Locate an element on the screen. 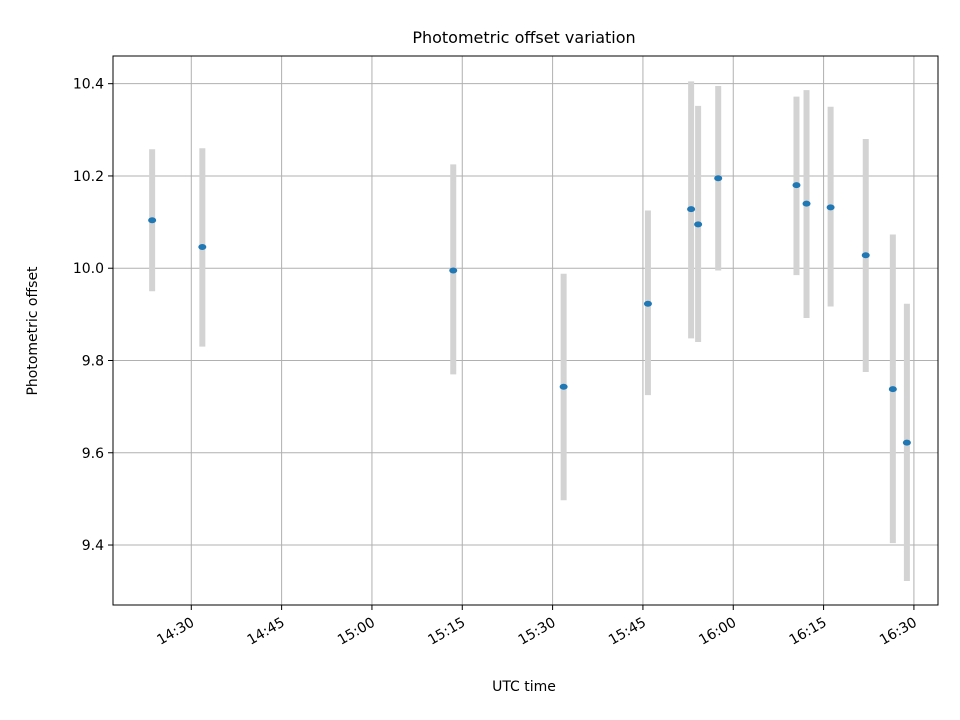 This screenshot has width=960, height=720. y-axis-ticks: 9.4 9.6 9.8 10.0 10.2 10.4 is located at coordinates (93, 315).